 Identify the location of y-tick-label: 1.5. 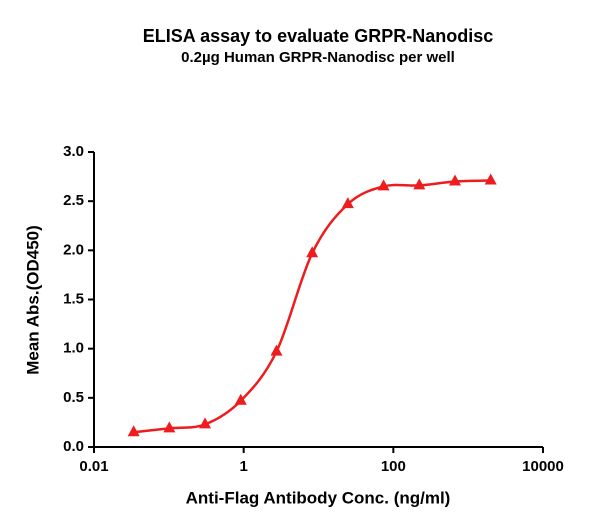
(73, 298).